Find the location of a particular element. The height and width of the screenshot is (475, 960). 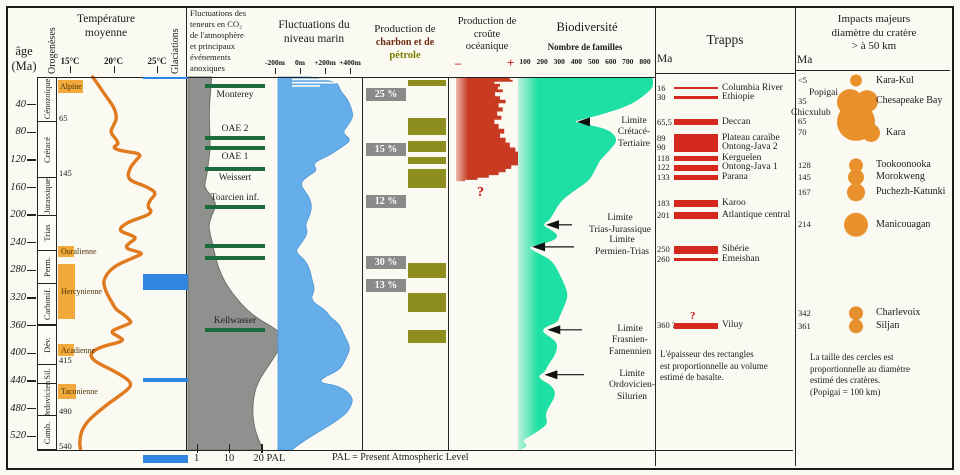

impact-age-label: 361 is located at coordinates (804, 325).